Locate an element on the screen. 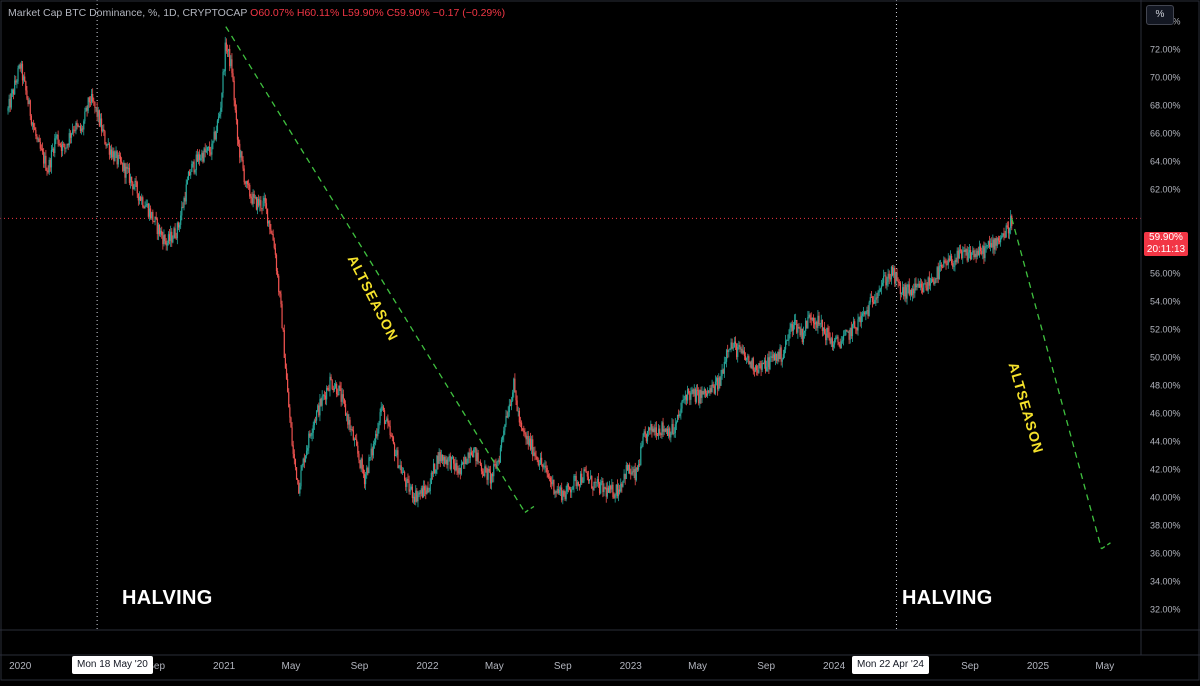 This screenshot has width=1200, height=686. percent-scale-button: % is located at coordinates (1160, 15).